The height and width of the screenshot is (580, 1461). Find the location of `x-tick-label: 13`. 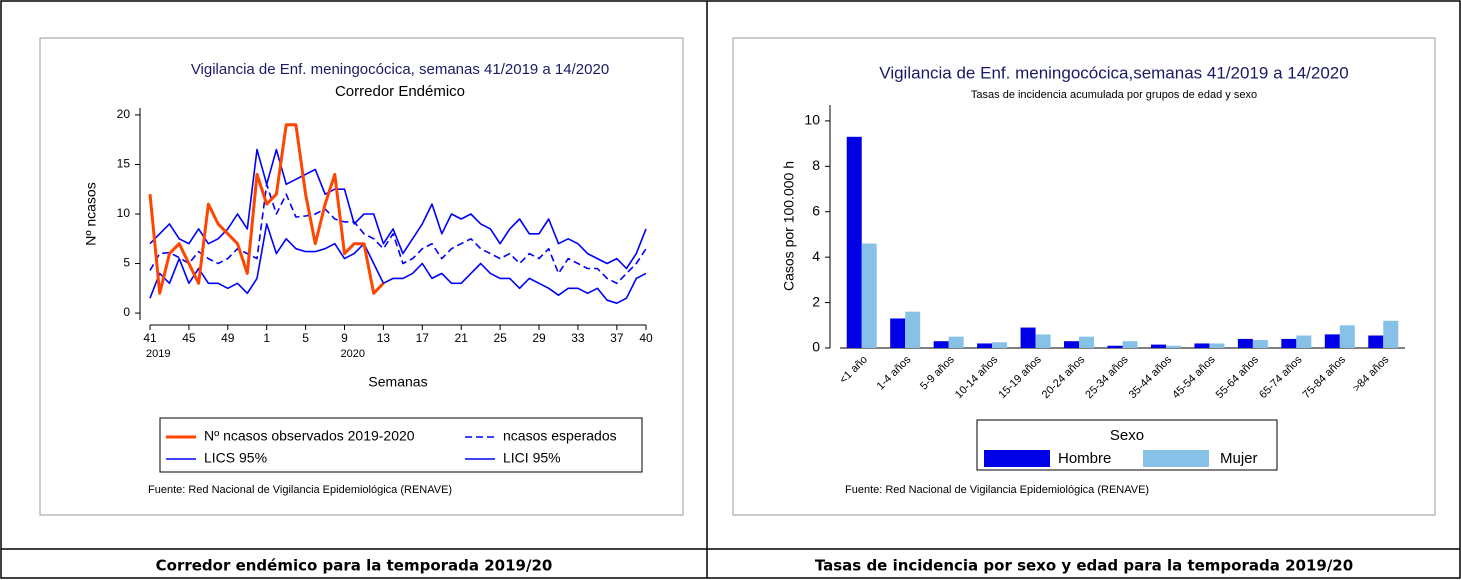

x-tick-label: 13 is located at coordinates (384, 338).